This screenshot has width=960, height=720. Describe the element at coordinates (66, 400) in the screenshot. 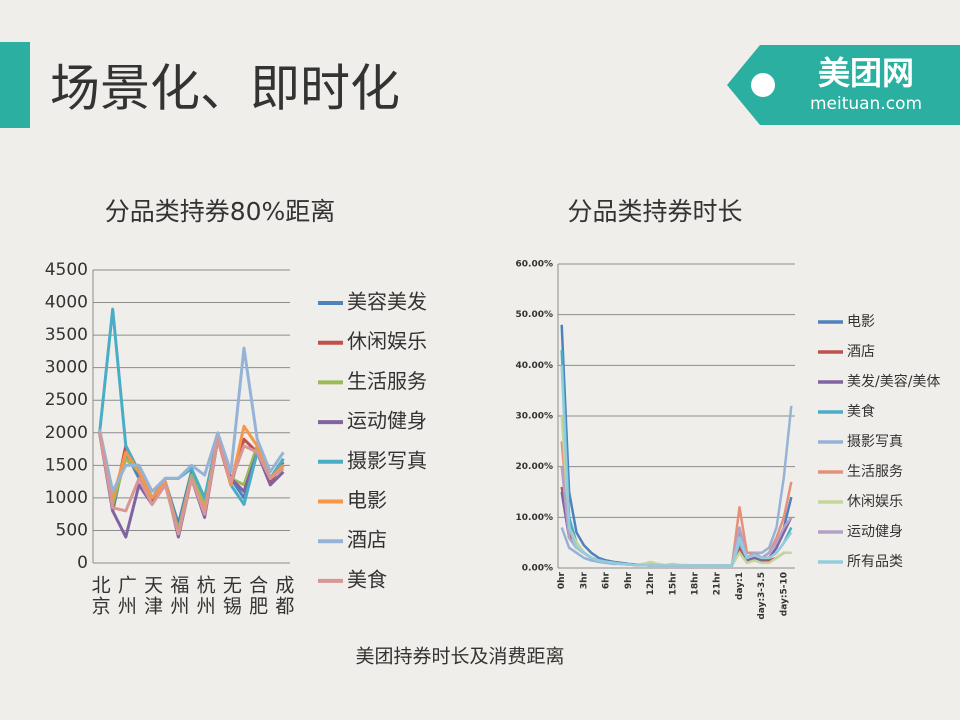

I see `y-tick-label: 2500` at that location.